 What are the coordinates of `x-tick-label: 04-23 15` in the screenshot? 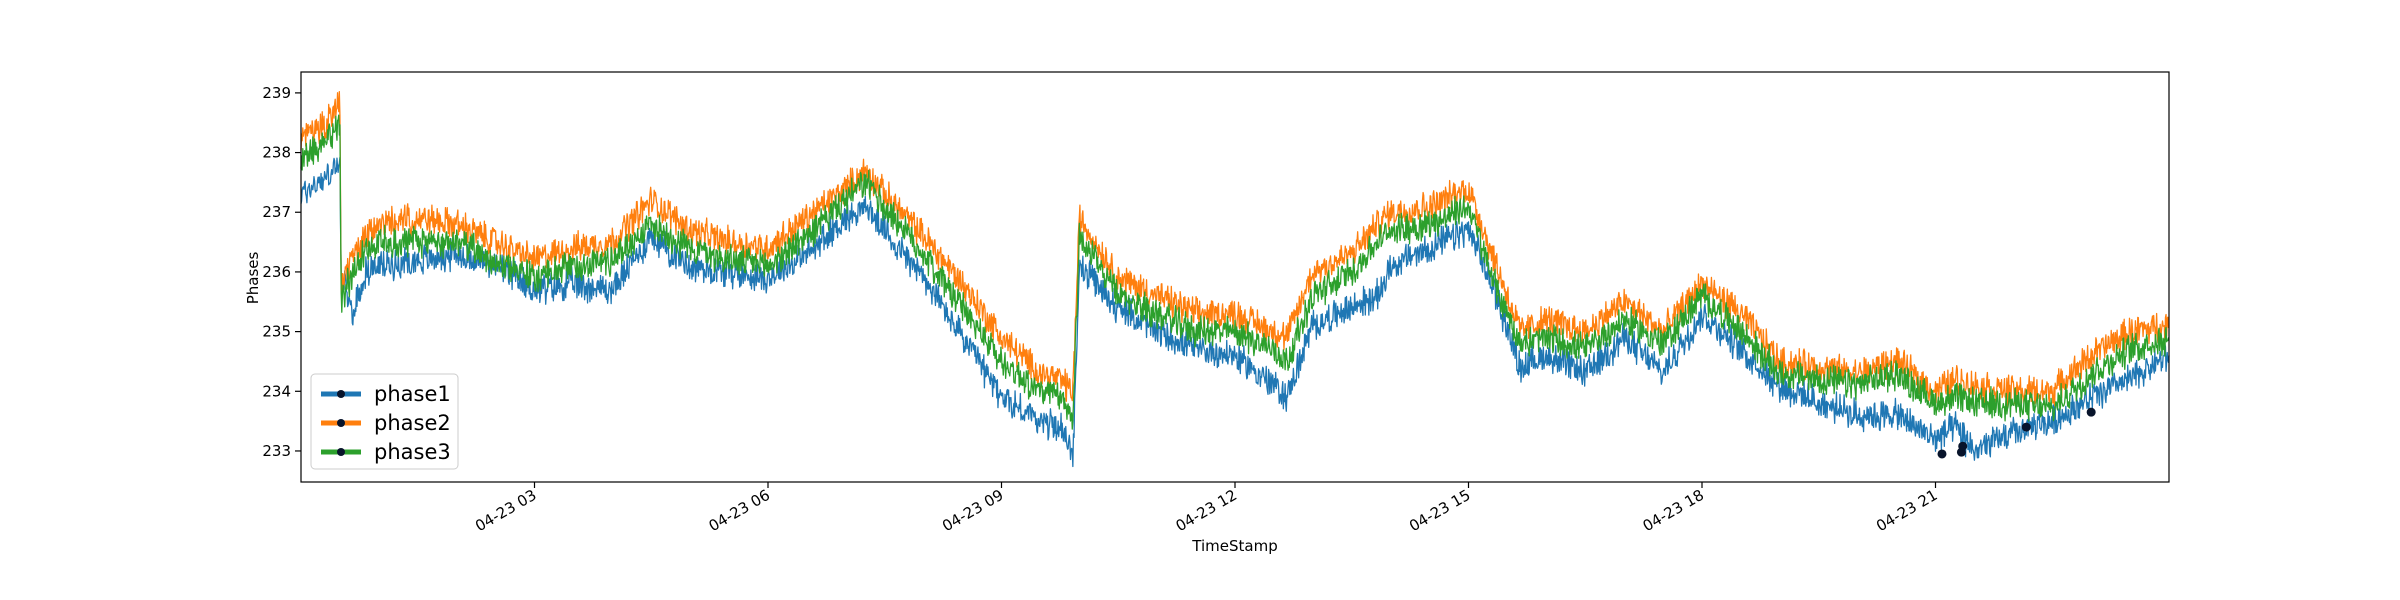 It's located at (1439, 510).